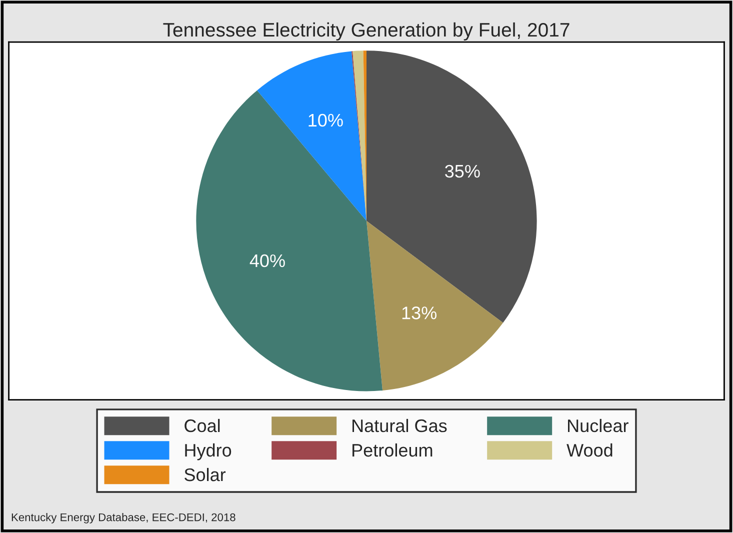  What do you see at coordinates (462, 171) in the screenshot?
I see `data-label: 35%` at bounding box center [462, 171].